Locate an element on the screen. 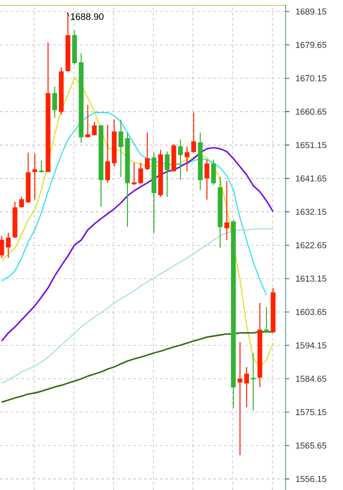 Image resolution: width=343 pixels, height=490 pixels. y-tick-label: 1556.15 is located at coordinates (311, 479).